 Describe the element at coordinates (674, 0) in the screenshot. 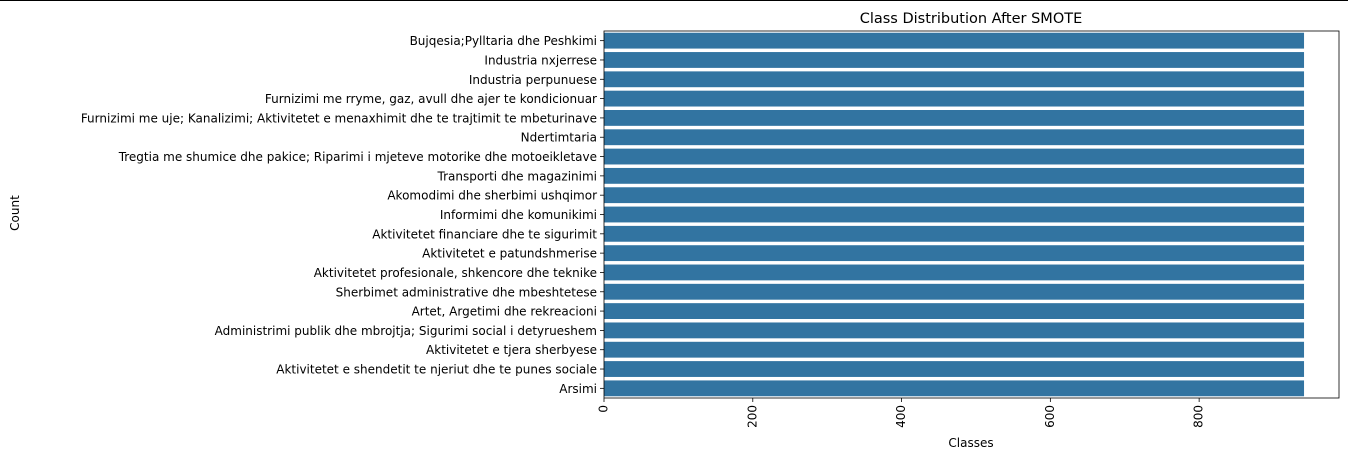

I see `top-border` at that location.